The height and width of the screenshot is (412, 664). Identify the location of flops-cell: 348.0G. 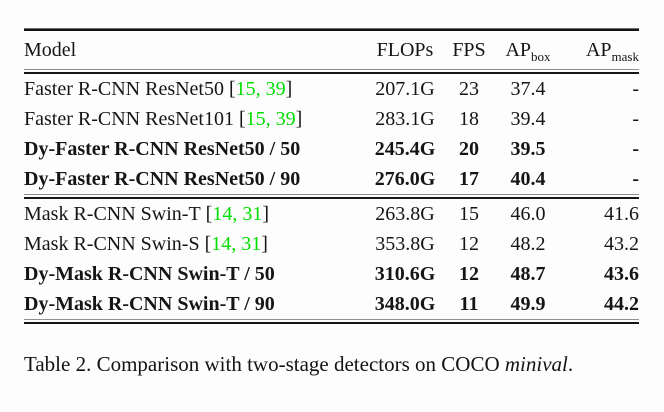
(405, 304).